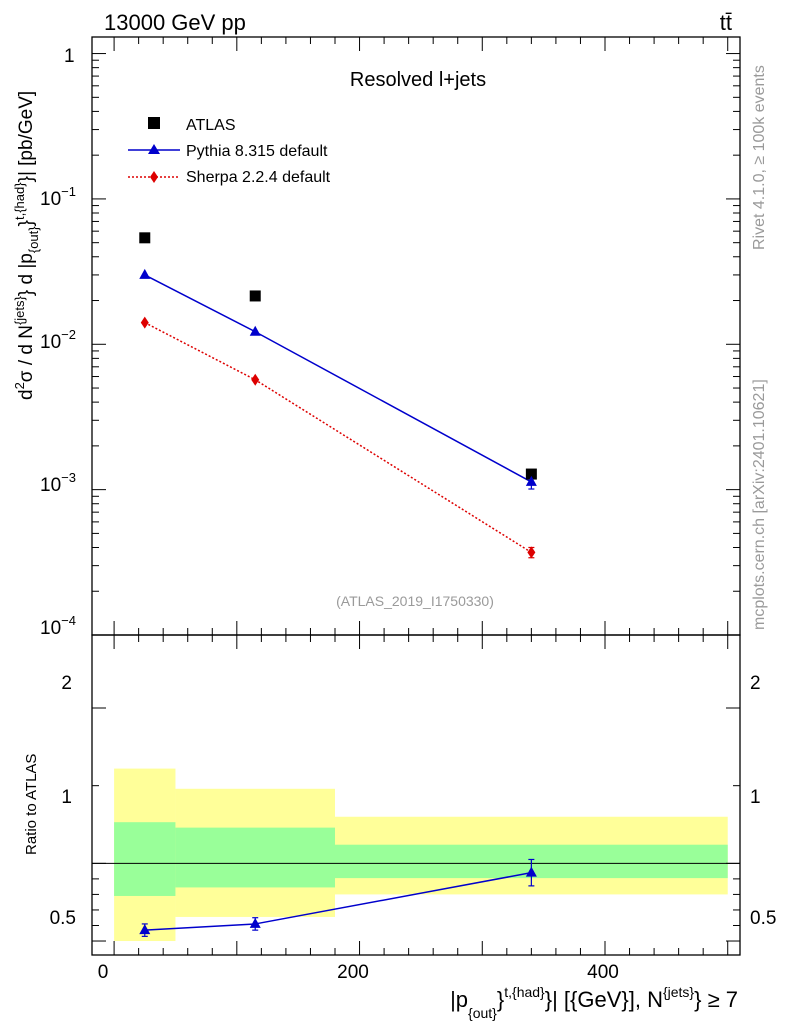  Describe the element at coordinates (759, 157) in the screenshot. I see `rivet-label: Rivet 4.1.0, ≥ 100k events` at that location.